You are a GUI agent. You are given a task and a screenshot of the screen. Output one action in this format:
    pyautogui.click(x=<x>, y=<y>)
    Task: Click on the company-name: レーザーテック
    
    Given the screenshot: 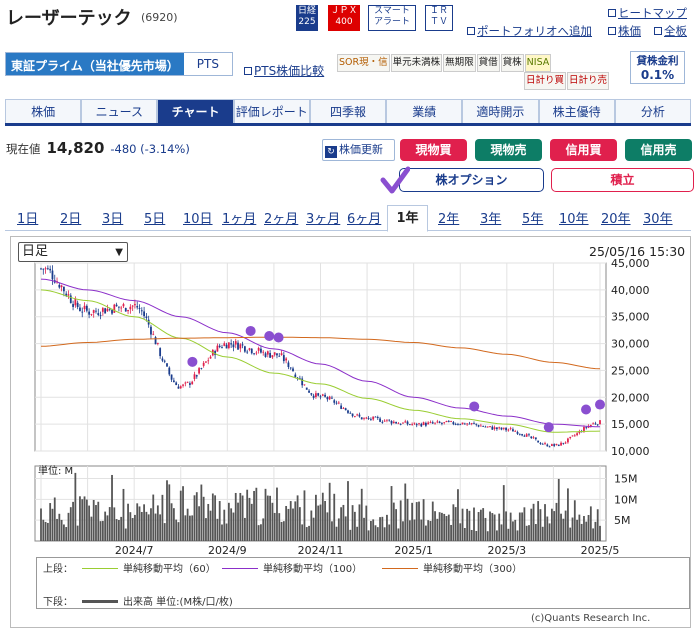 What is the action you would take?
    pyautogui.click(x=69, y=18)
    